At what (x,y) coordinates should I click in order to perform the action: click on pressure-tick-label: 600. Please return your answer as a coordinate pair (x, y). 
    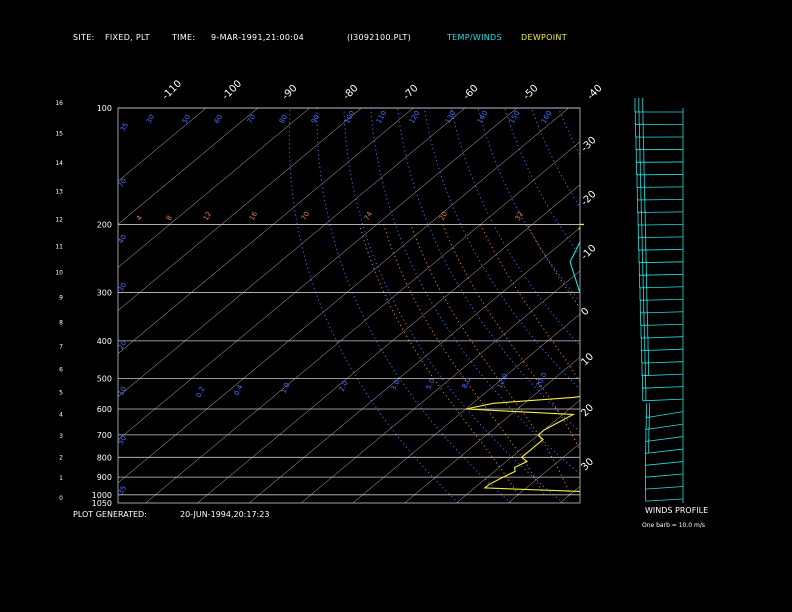
    Looking at the image, I should click on (104, 409).